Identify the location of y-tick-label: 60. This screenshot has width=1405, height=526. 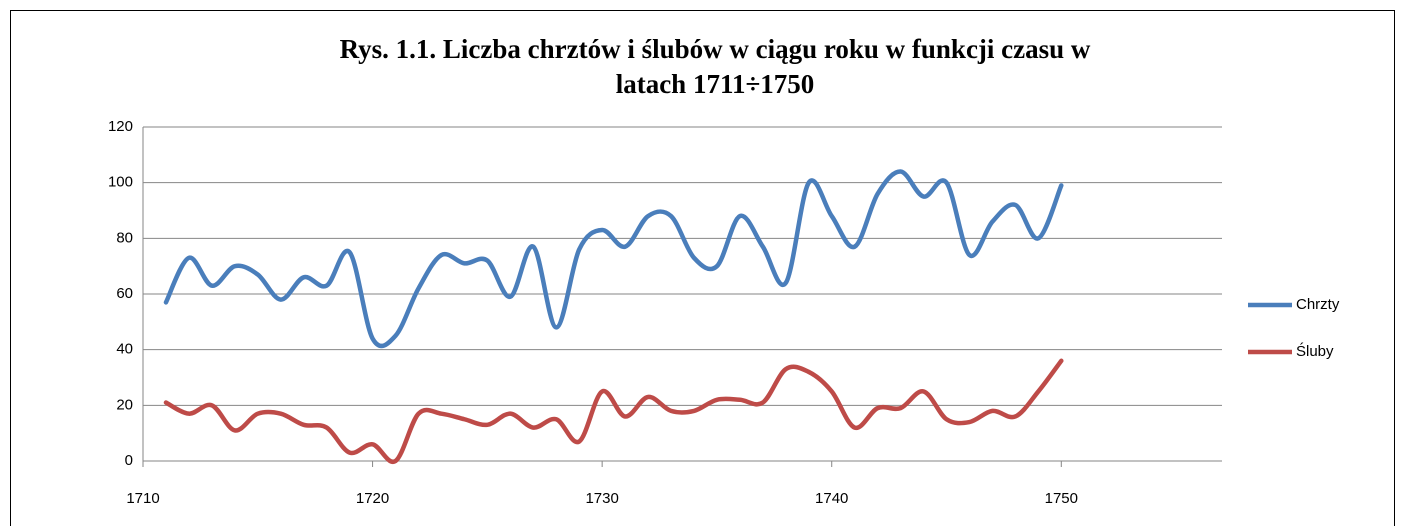
(124, 293).